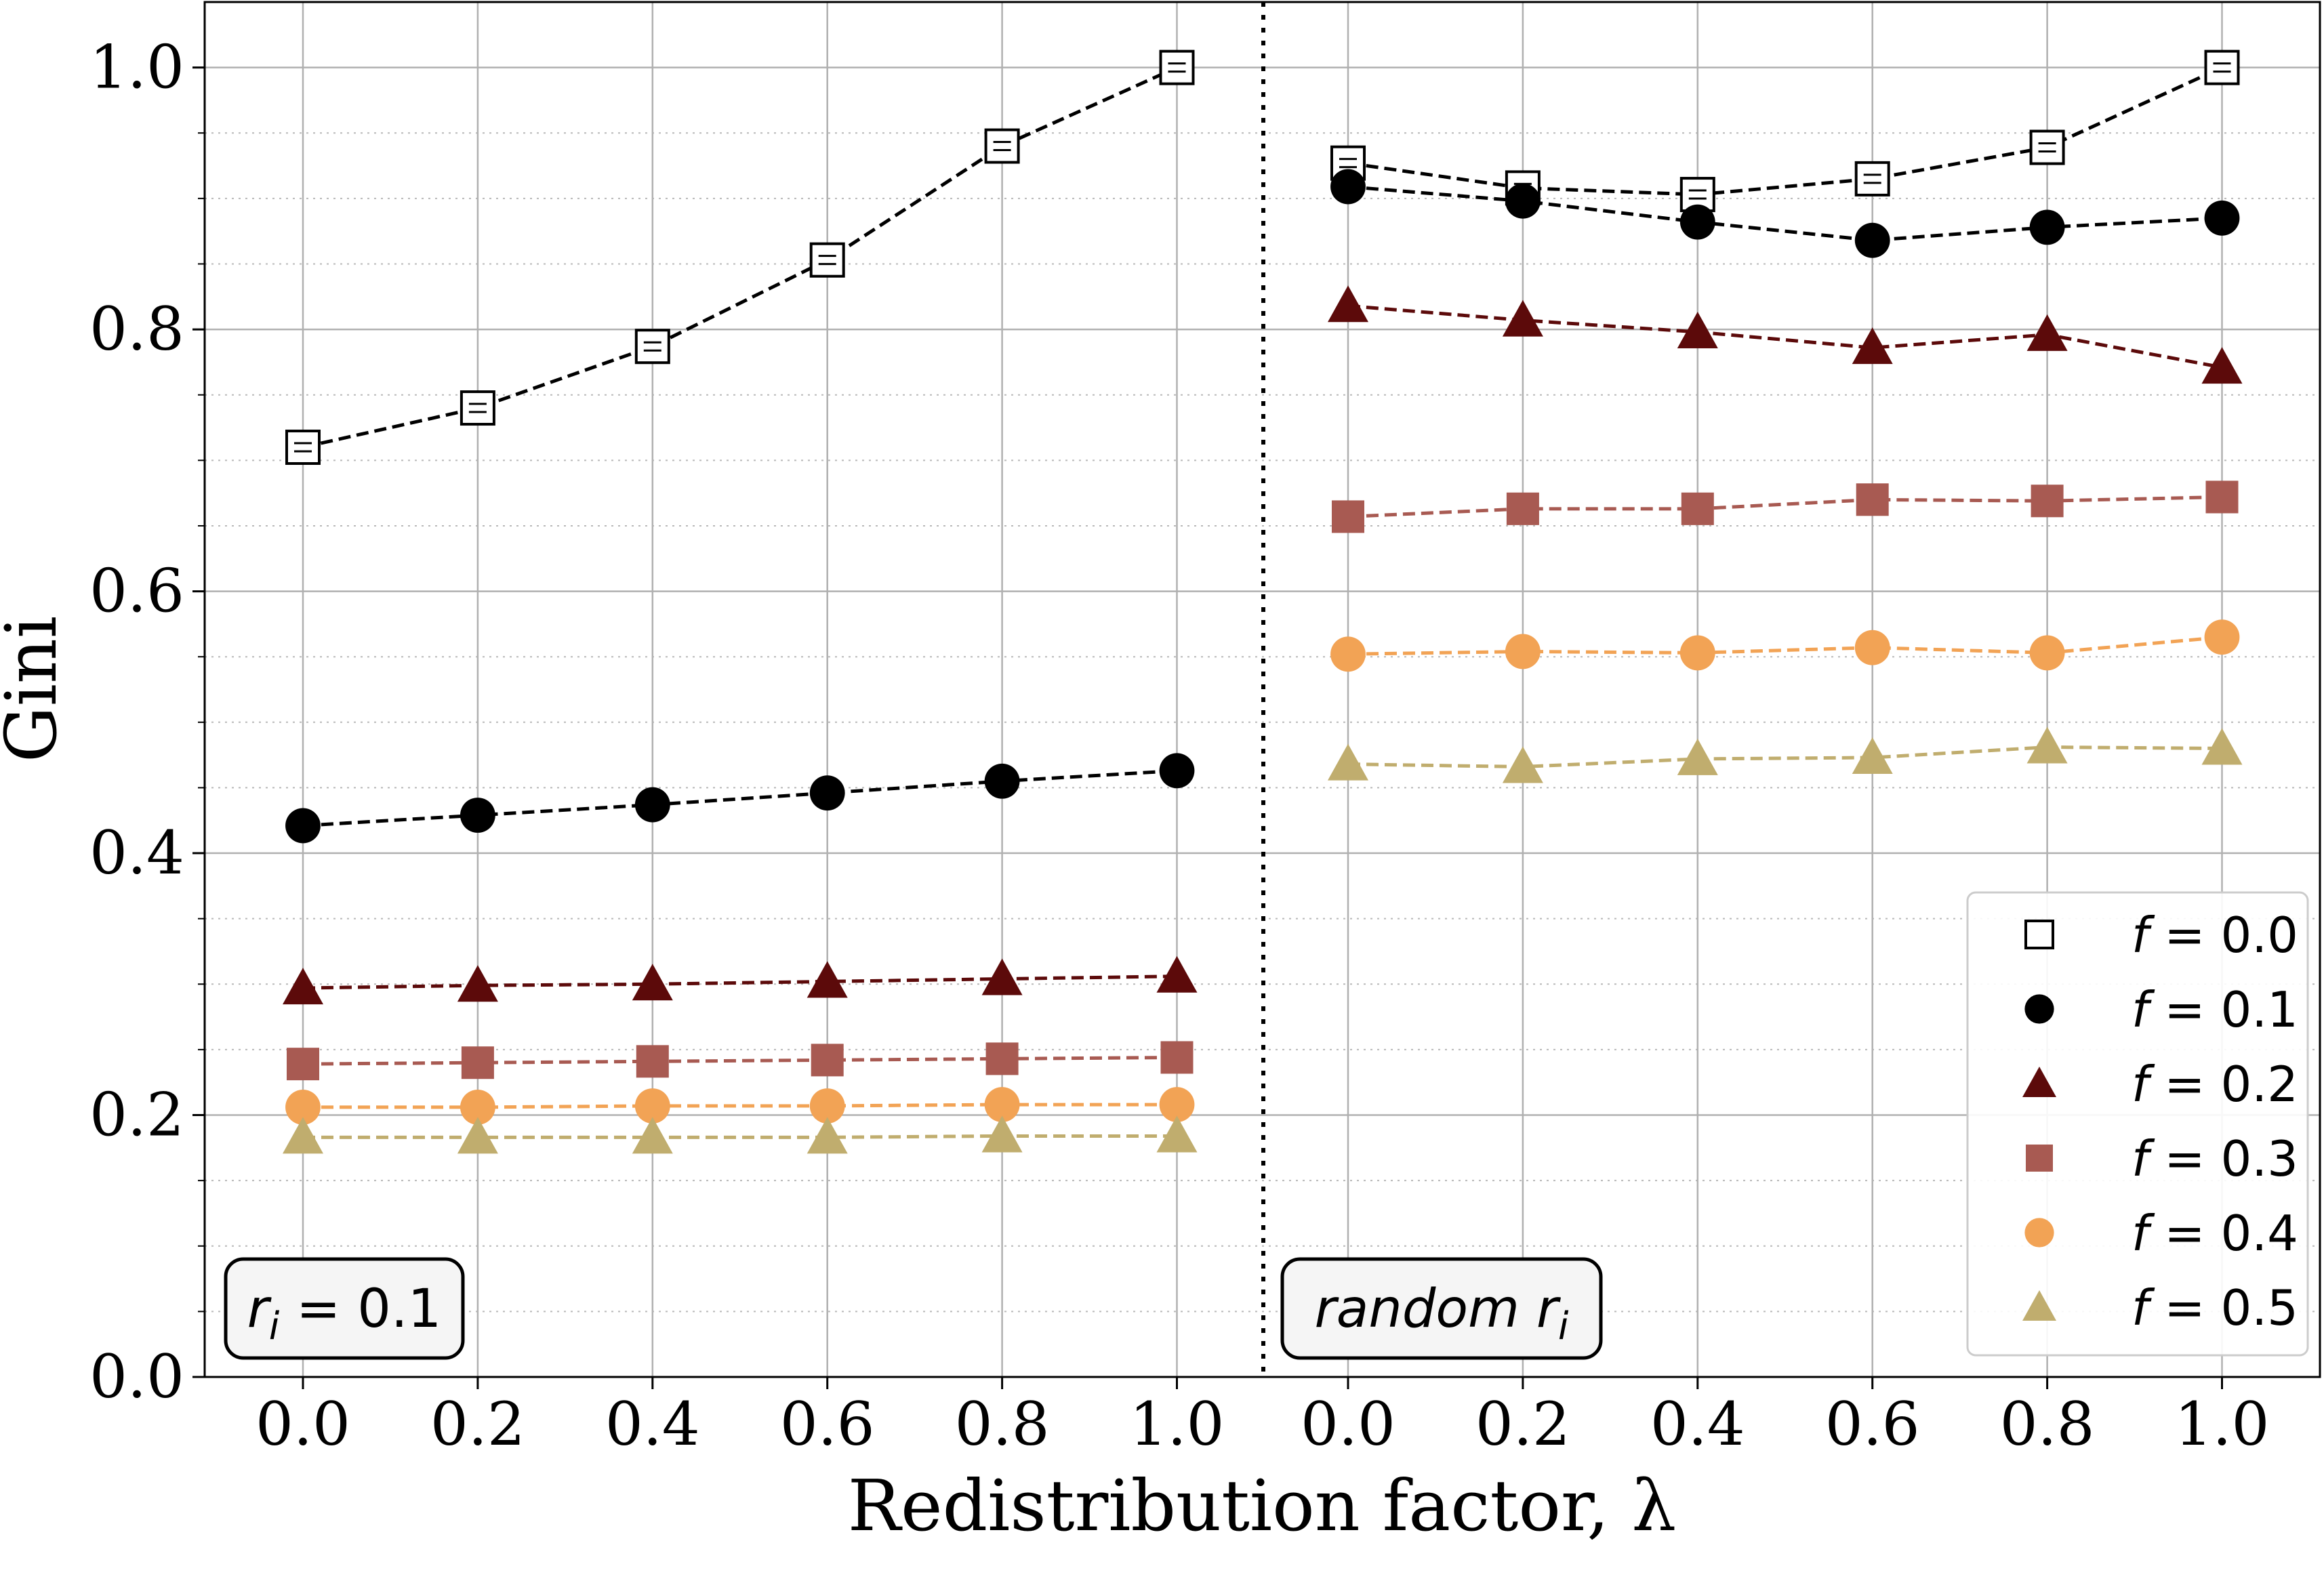  What do you see at coordinates (136, 853) in the screenshot?
I see `y-tick-label: 0.4` at bounding box center [136, 853].